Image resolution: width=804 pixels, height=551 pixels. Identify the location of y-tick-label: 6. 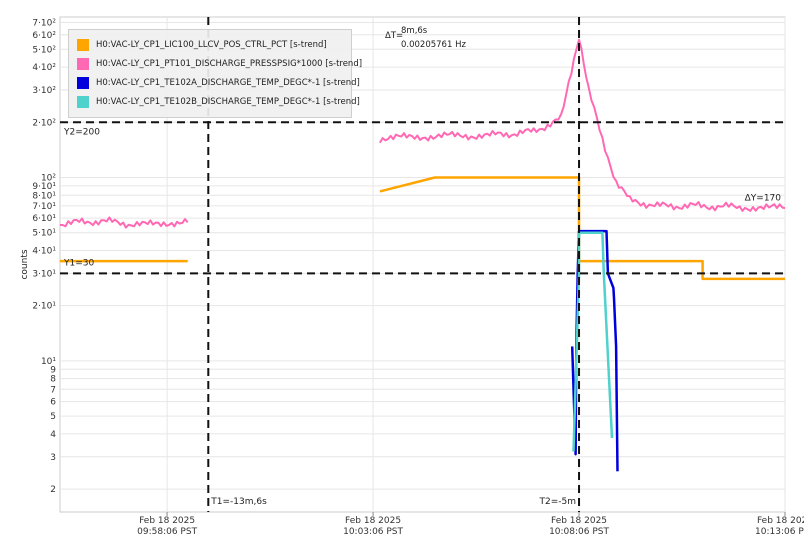
(53, 403).